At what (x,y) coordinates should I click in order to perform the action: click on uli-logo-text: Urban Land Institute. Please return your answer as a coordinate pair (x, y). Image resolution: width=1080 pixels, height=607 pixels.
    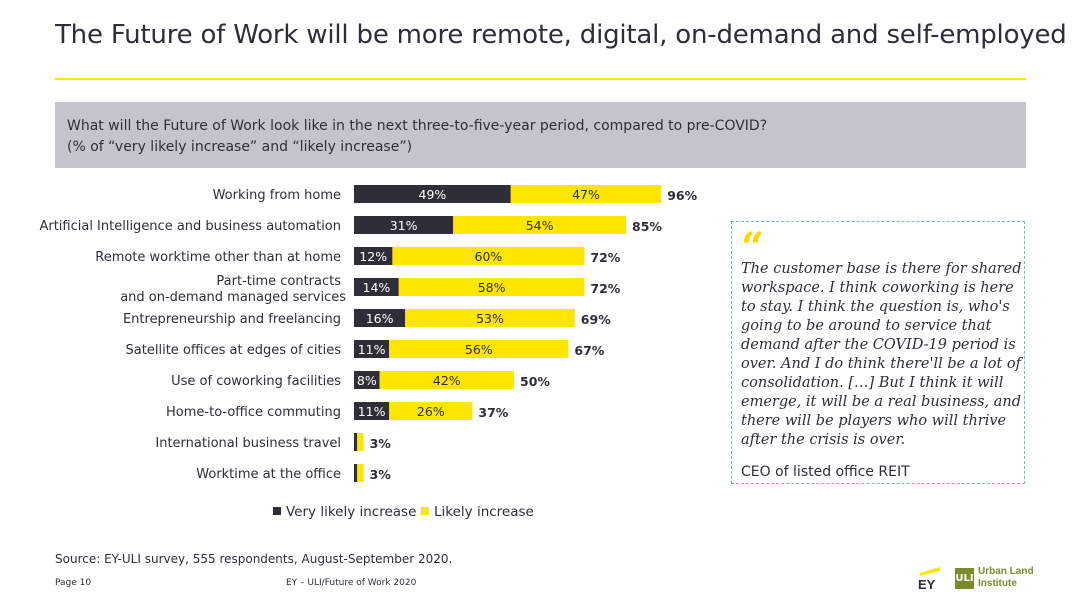
    Looking at the image, I should click on (1006, 578).